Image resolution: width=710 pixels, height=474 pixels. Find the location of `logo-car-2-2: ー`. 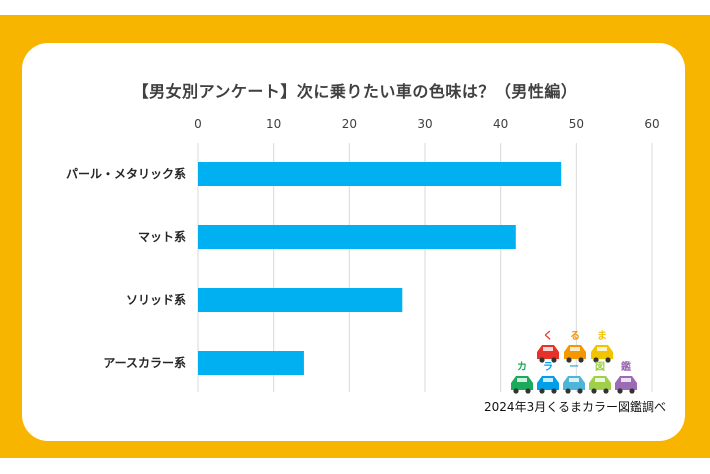

logo-car-2-2: ー is located at coordinates (574, 378).